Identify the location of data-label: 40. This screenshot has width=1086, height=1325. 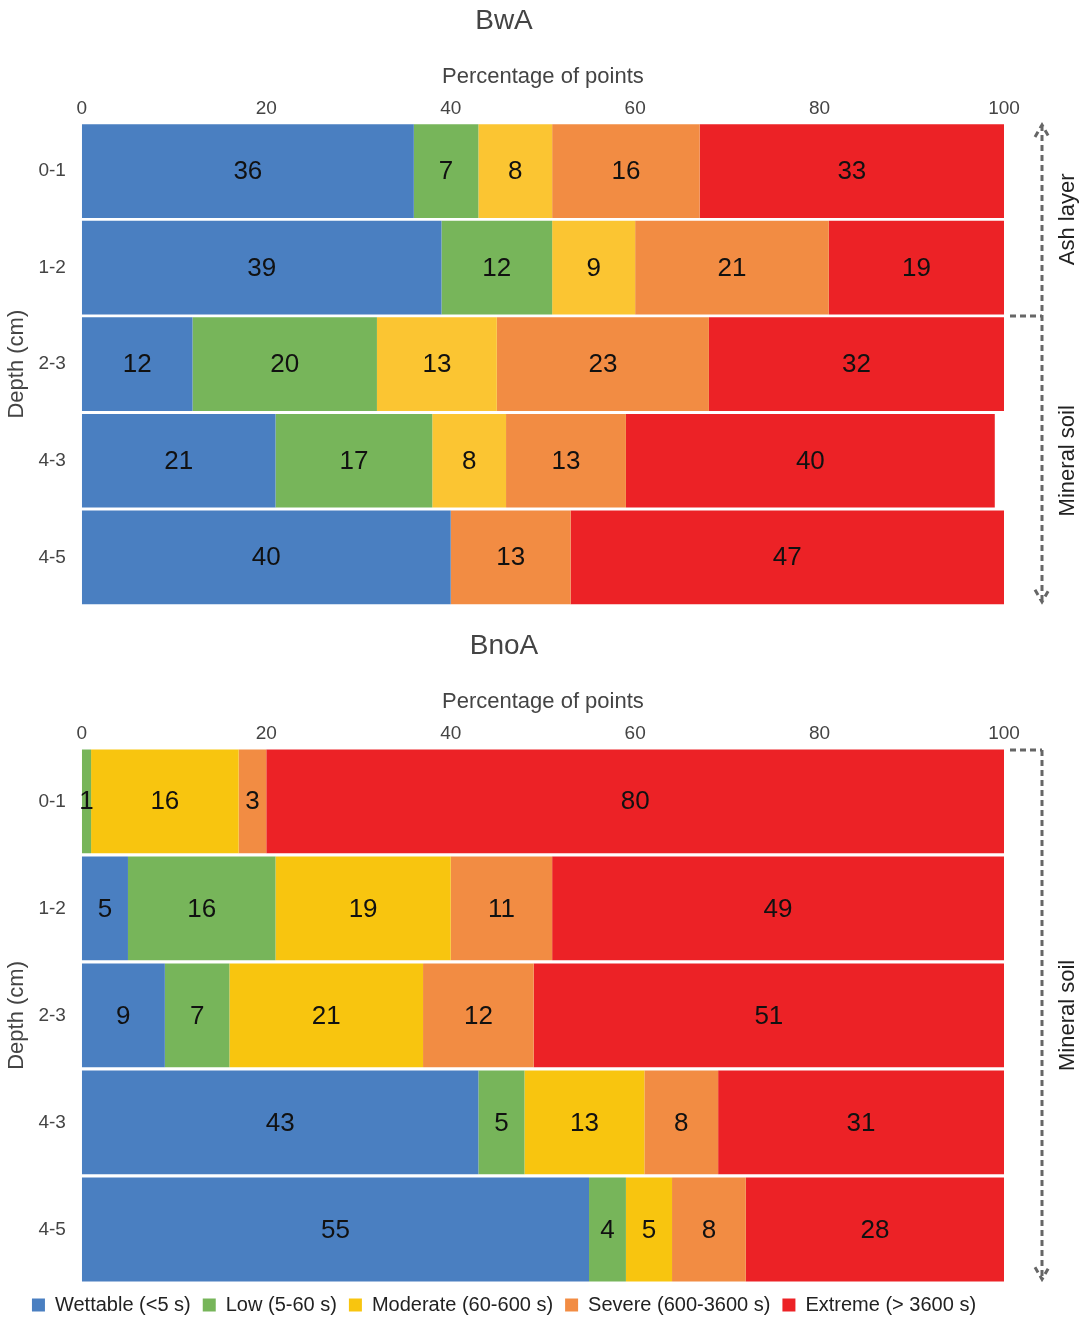
(266, 556).